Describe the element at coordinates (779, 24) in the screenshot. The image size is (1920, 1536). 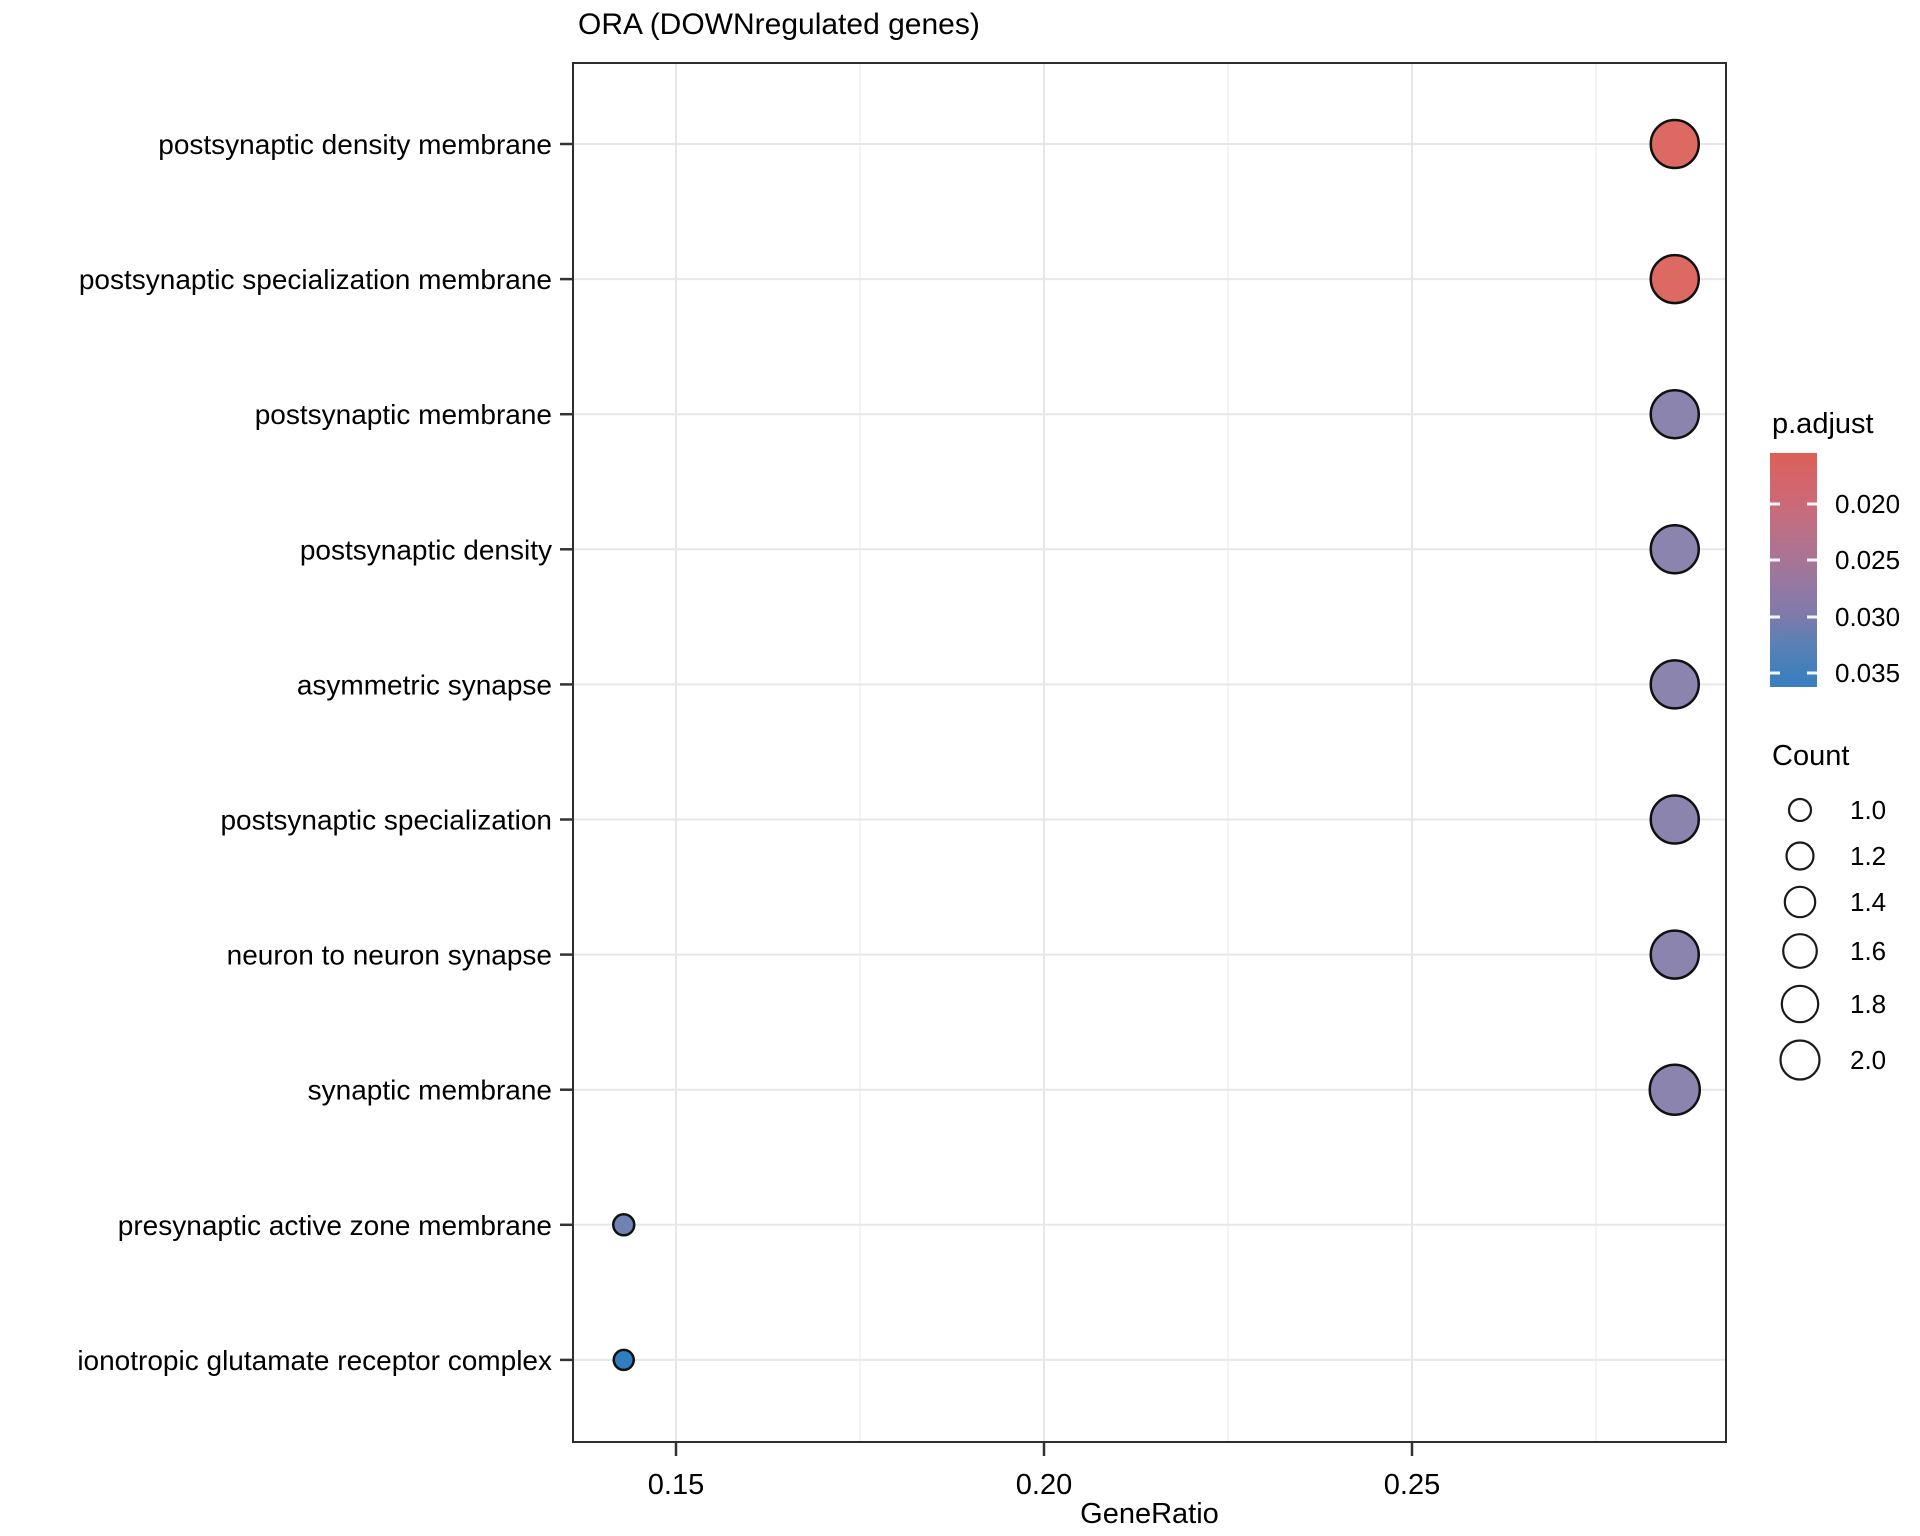
I see `chart-title: ORA (DOWNregulated genes)` at that location.